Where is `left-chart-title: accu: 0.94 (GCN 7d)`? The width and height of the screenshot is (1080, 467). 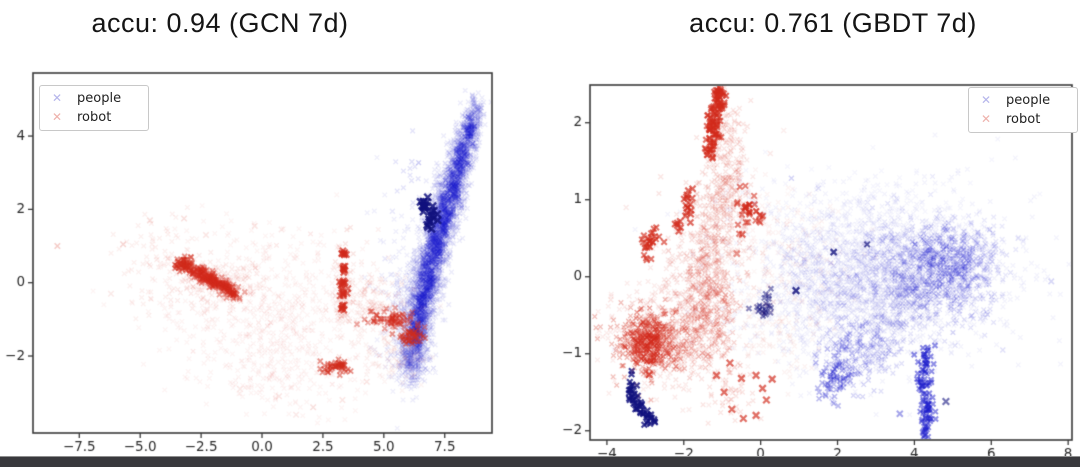 left-chart-title: accu: 0.94 (GCN 7d) is located at coordinates (220, 23).